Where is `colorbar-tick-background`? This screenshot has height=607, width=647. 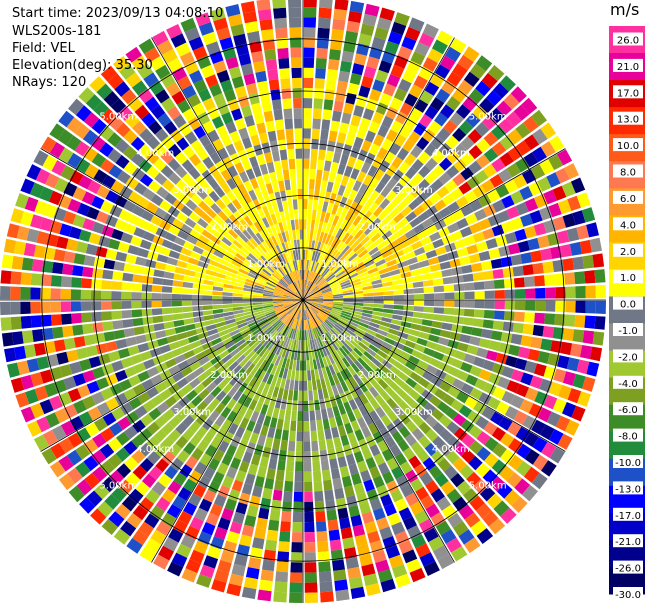 colorbar-tick-background is located at coordinates (628, 277).